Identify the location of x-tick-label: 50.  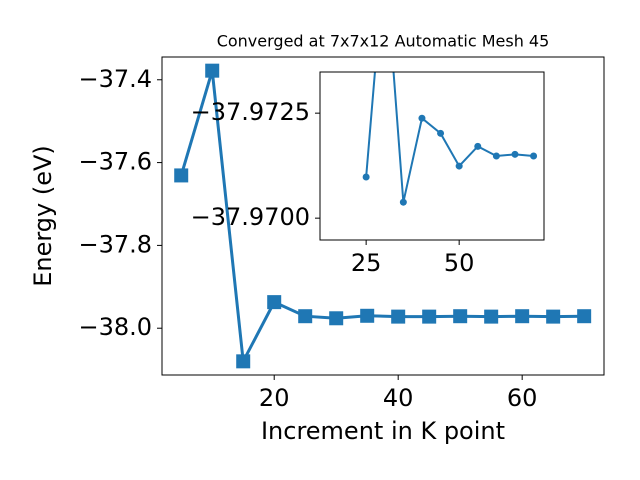
(459, 263).